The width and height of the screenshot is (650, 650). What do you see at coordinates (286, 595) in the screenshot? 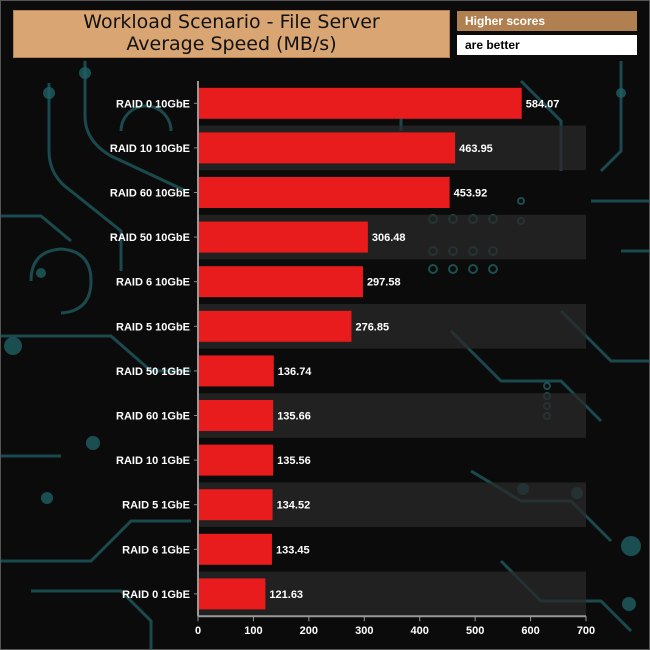
I see `value-label: 121.63` at bounding box center [286, 595].